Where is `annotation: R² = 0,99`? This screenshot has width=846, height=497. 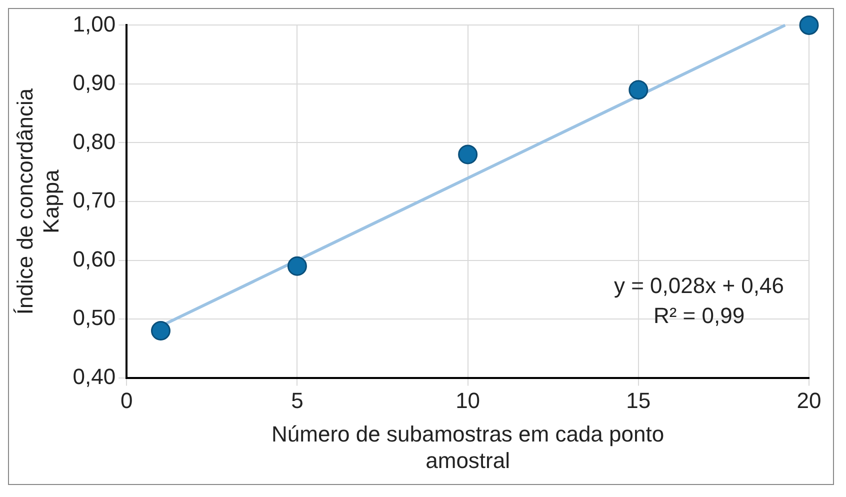
annotation: R² = 0,99 is located at coordinates (699, 315).